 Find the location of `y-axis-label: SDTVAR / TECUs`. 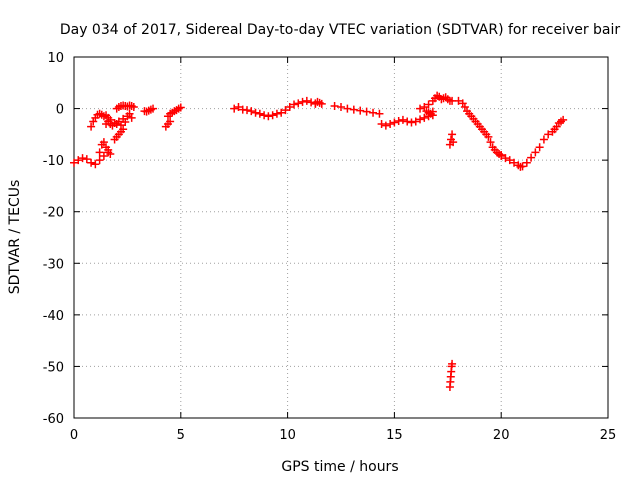

y-axis-label: SDTVAR / TECUs is located at coordinates (15, 237).